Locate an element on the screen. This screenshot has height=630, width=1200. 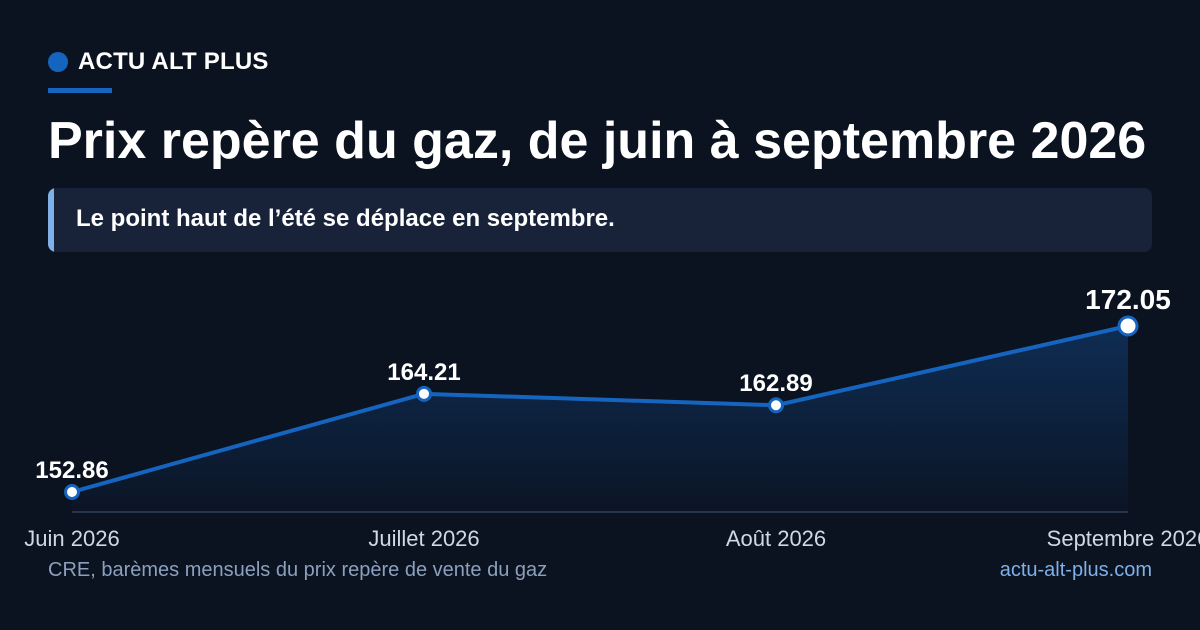
data-label-3: 162.89 is located at coordinates (775, 383).